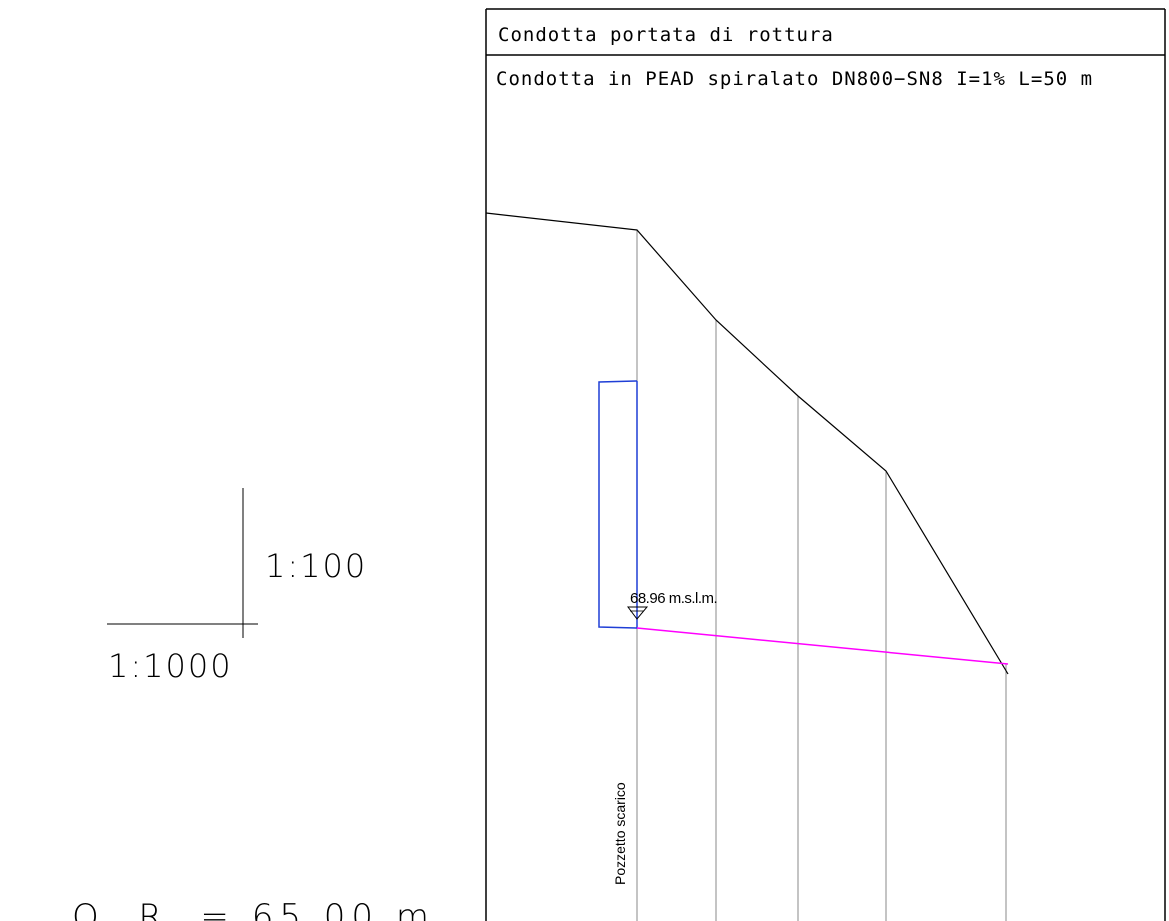 The image size is (1169, 921). Describe the element at coordinates (253, 909) in the screenshot. I see `reference-level-label: Q. R. = 65.00 m` at that location.